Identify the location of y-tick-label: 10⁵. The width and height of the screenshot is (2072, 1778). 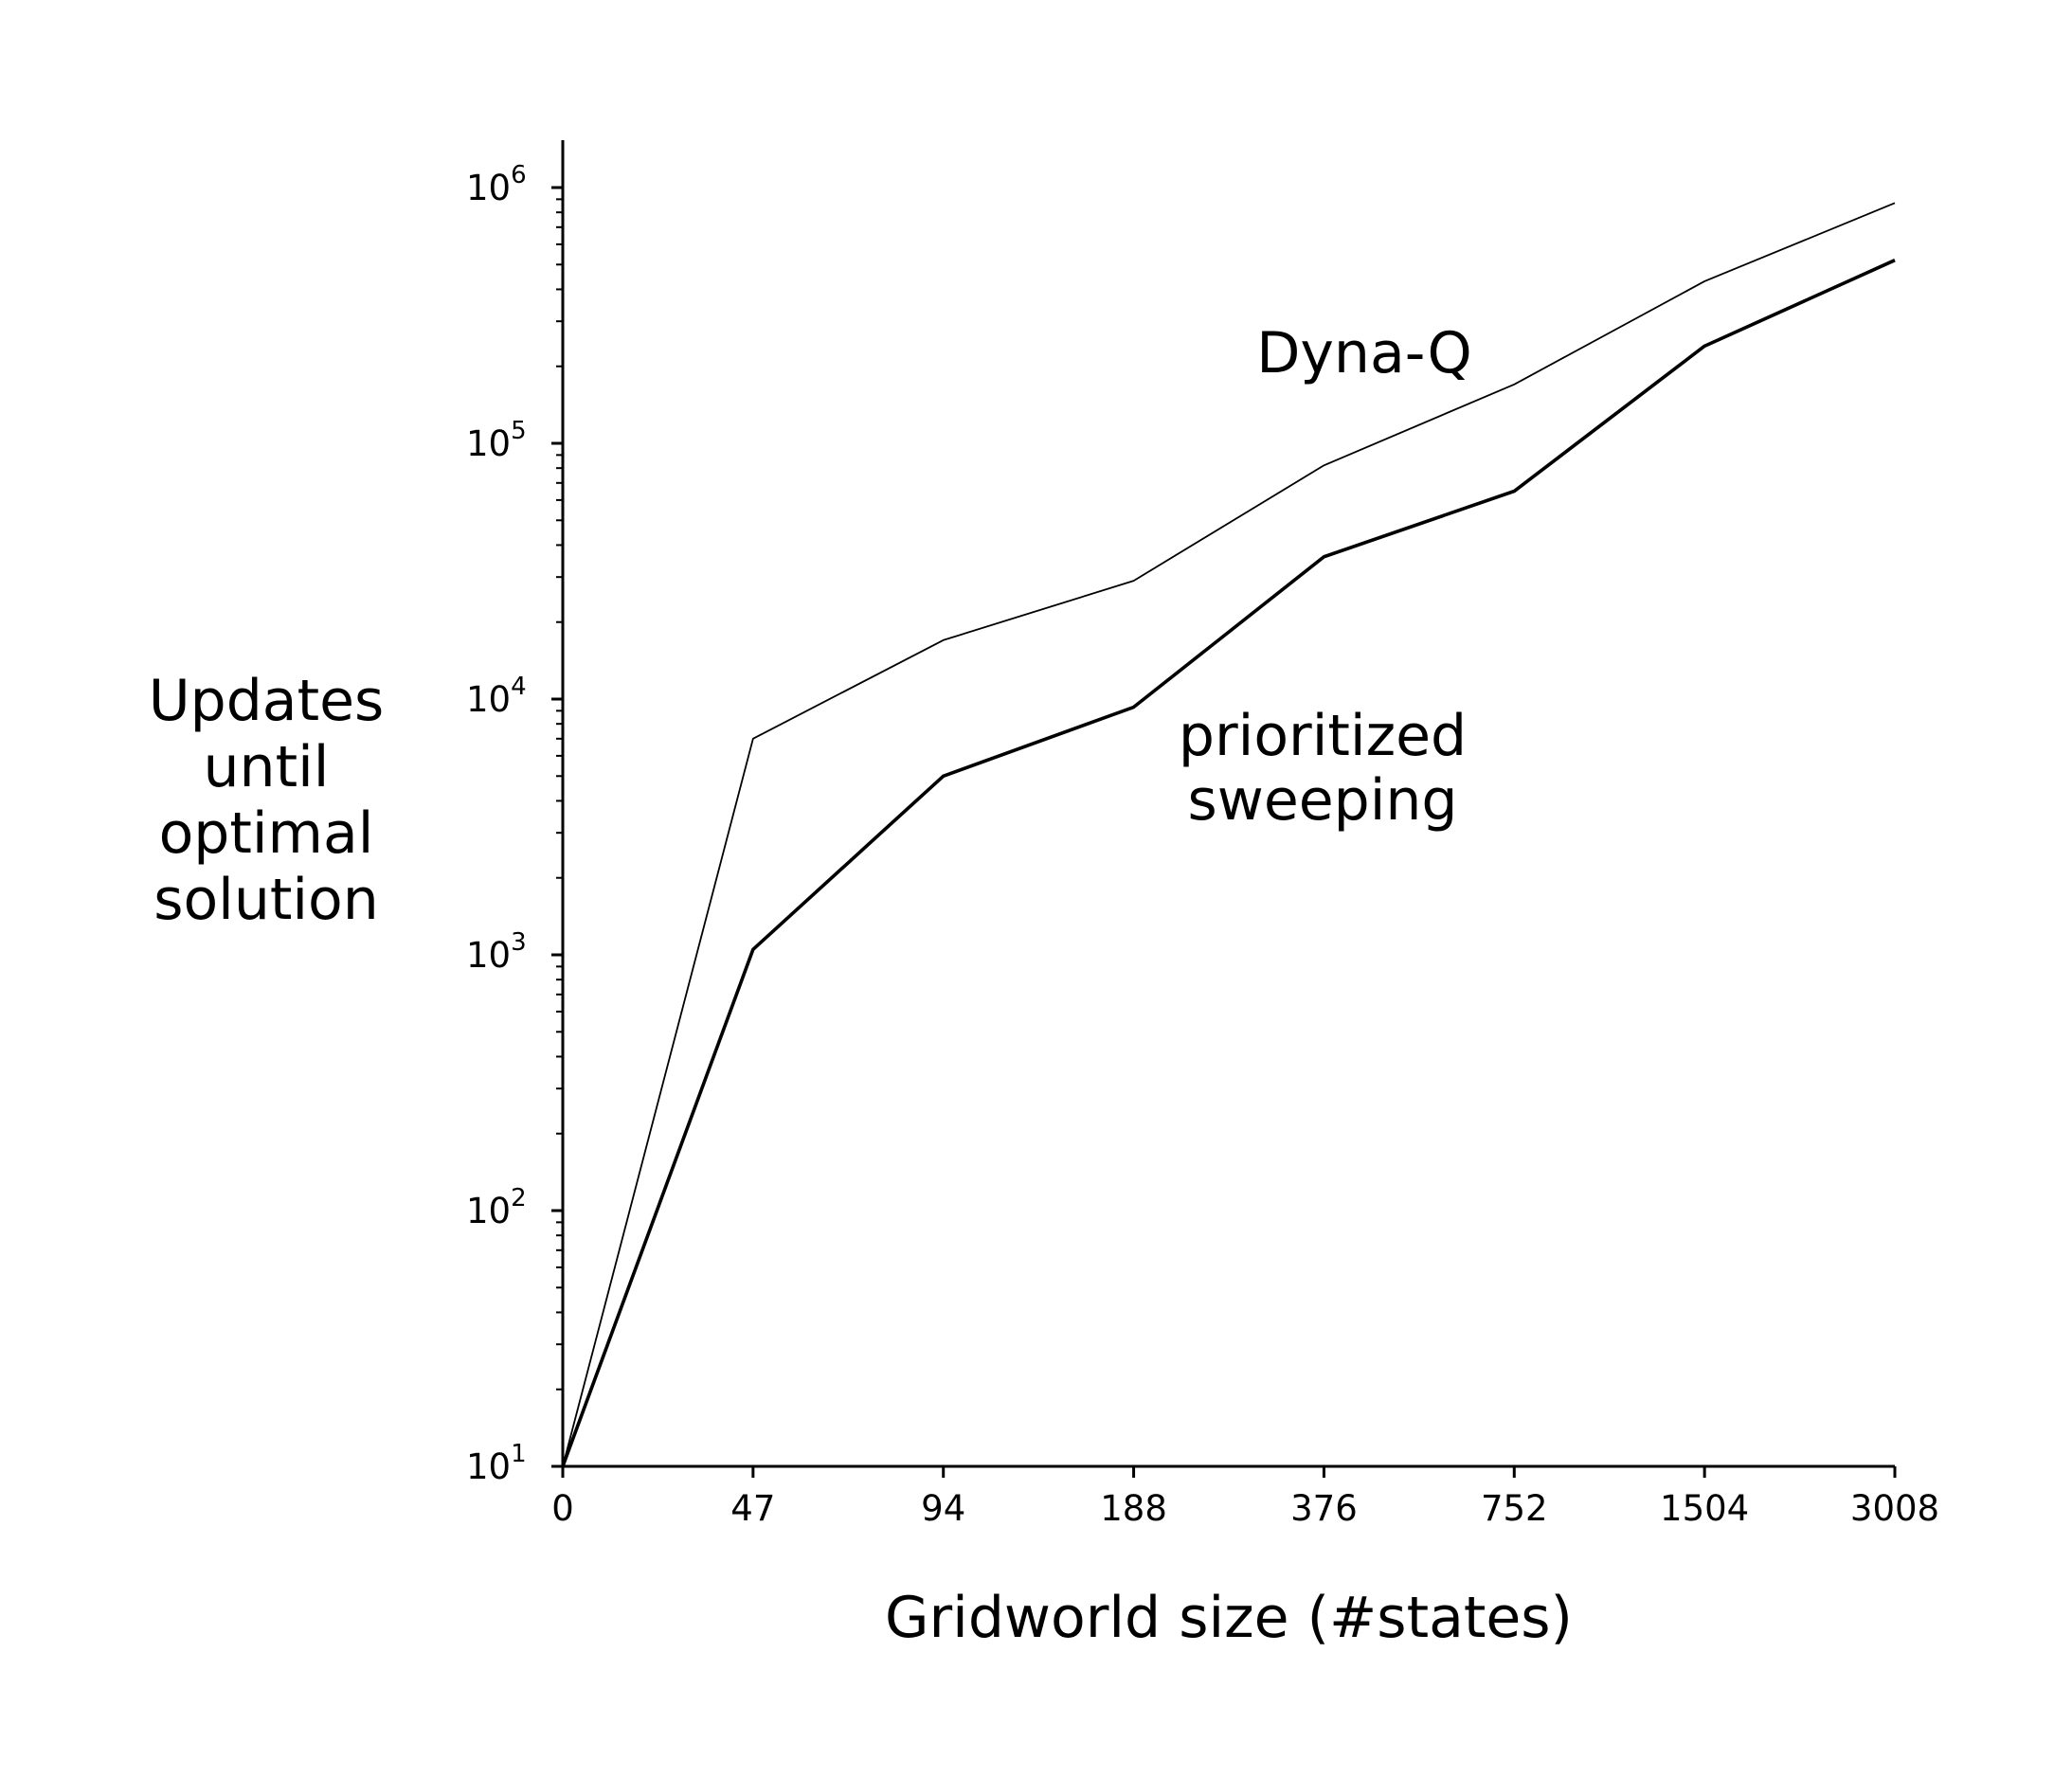
(496, 440).